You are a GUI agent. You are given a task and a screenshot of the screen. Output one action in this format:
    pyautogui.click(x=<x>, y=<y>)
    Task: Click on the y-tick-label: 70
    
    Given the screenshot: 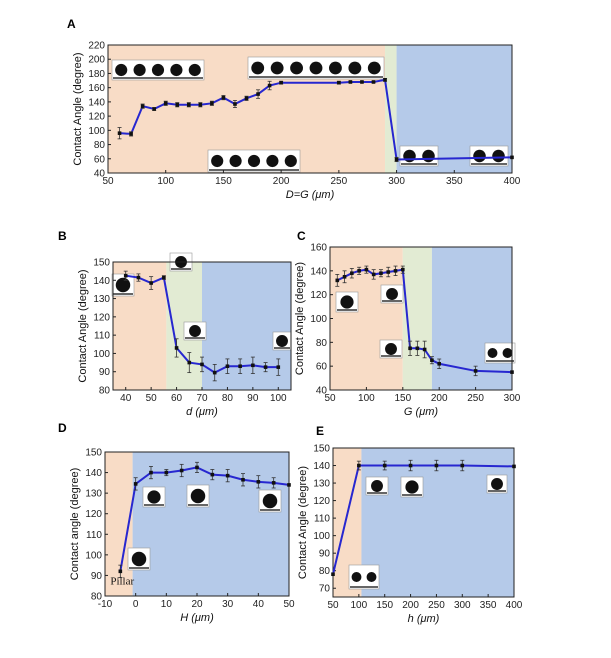 What is the action you would take?
    pyautogui.click(x=325, y=589)
    